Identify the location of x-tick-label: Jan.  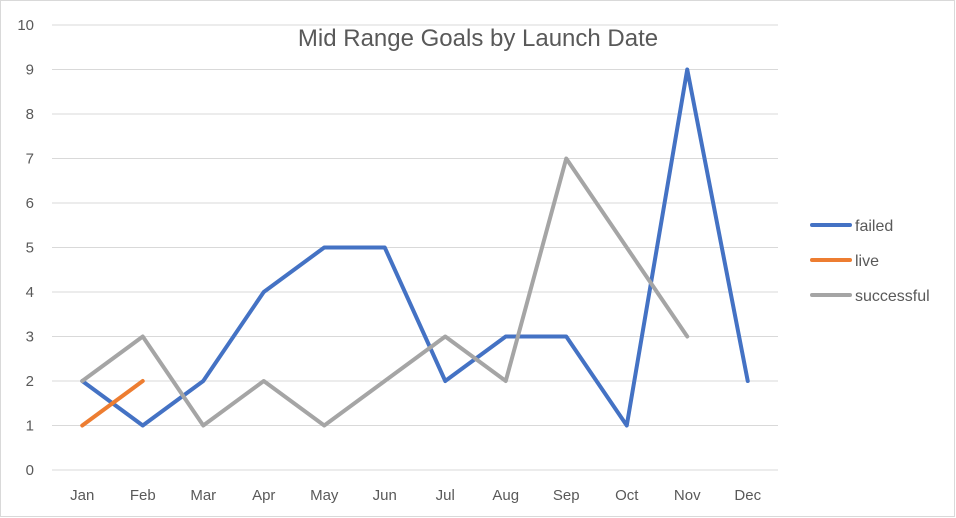
(82, 495).